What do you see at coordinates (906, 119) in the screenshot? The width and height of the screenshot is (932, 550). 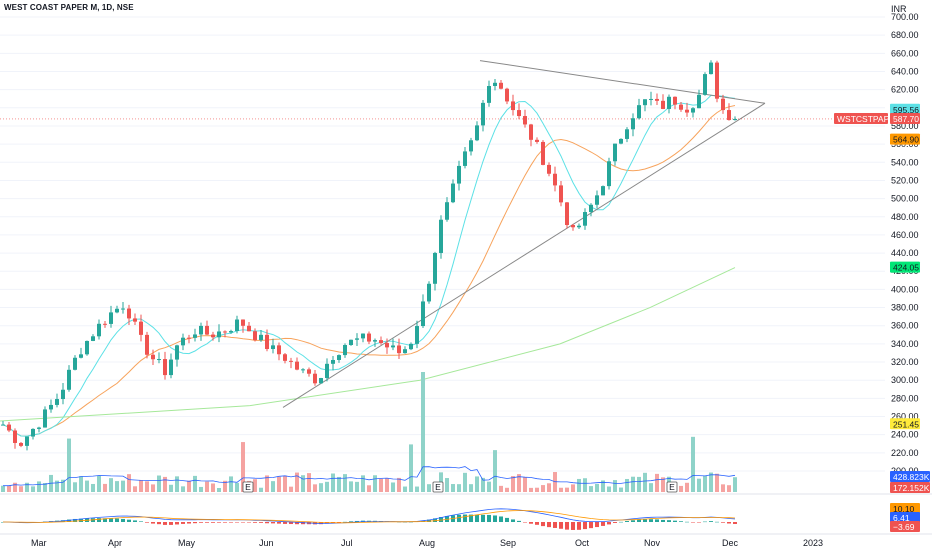 I see `last-price-badge: 587.70` at bounding box center [906, 119].